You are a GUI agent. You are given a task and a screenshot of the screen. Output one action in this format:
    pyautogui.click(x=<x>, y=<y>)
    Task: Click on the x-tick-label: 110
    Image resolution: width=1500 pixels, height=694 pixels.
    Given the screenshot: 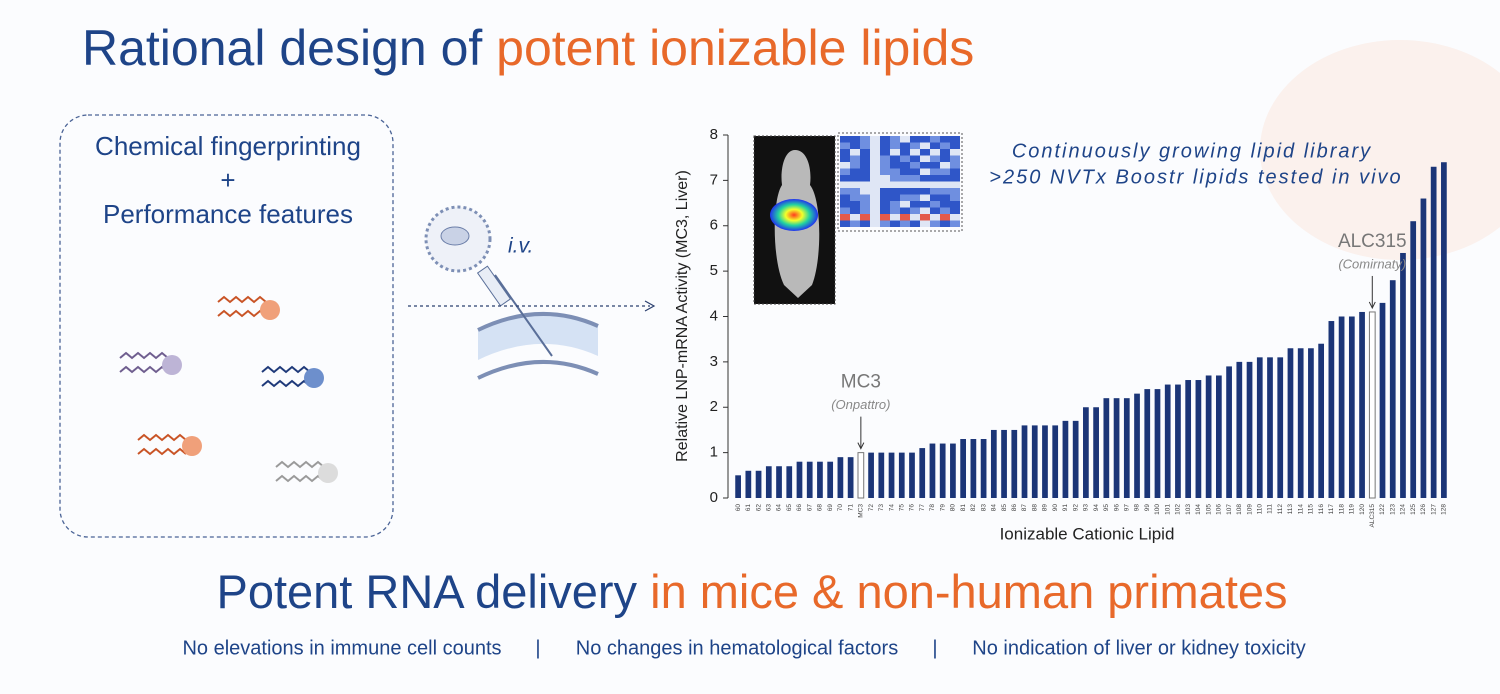 What is the action you would take?
    pyautogui.click(x=1259, y=509)
    